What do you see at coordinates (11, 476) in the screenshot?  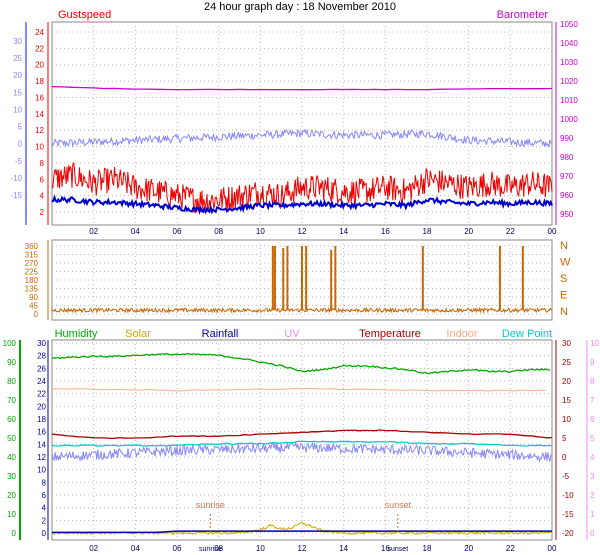 I see `y-humidity-tick: 30` at bounding box center [11, 476].